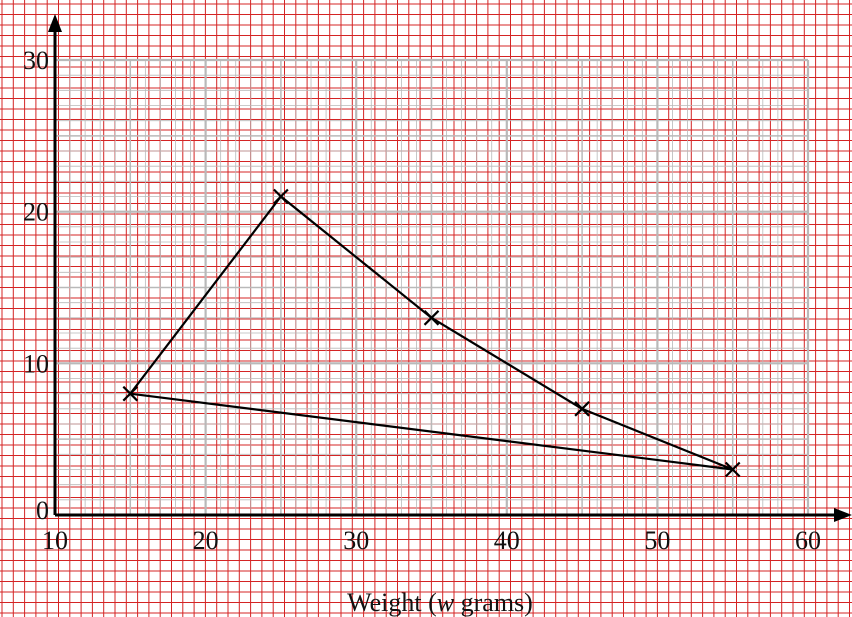 This screenshot has height=617, width=852. Describe the element at coordinates (55, 540) in the screenshot. I see `x-tick-label: 10` at that location.